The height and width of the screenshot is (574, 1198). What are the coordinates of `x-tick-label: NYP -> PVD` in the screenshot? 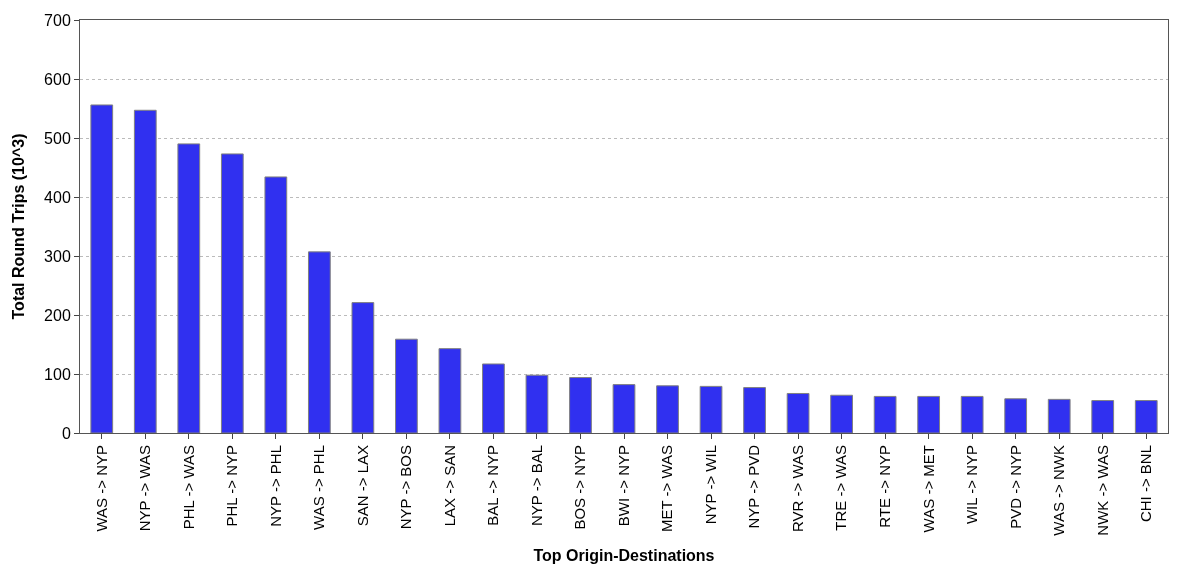 It's located at (754, 486).